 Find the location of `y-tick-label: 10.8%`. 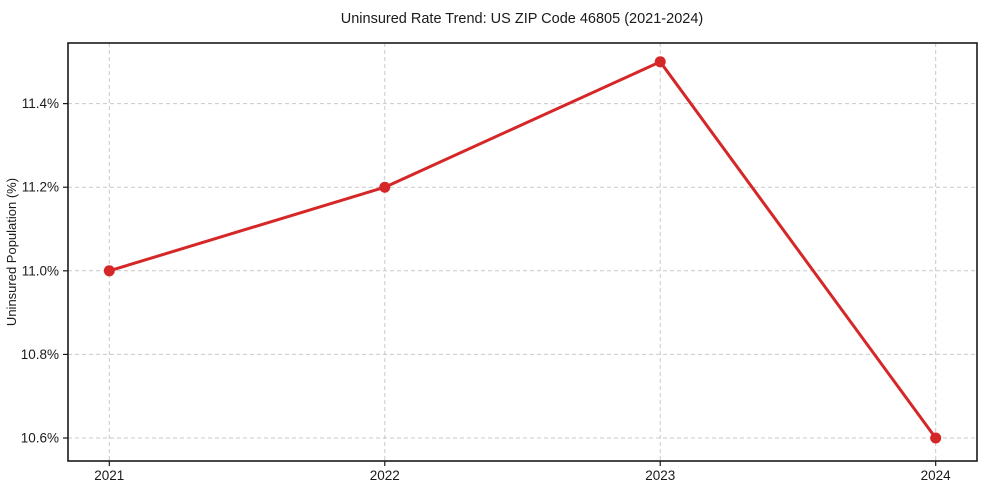

y-tick-label: 10.8% is located at coordinates (40, 354).